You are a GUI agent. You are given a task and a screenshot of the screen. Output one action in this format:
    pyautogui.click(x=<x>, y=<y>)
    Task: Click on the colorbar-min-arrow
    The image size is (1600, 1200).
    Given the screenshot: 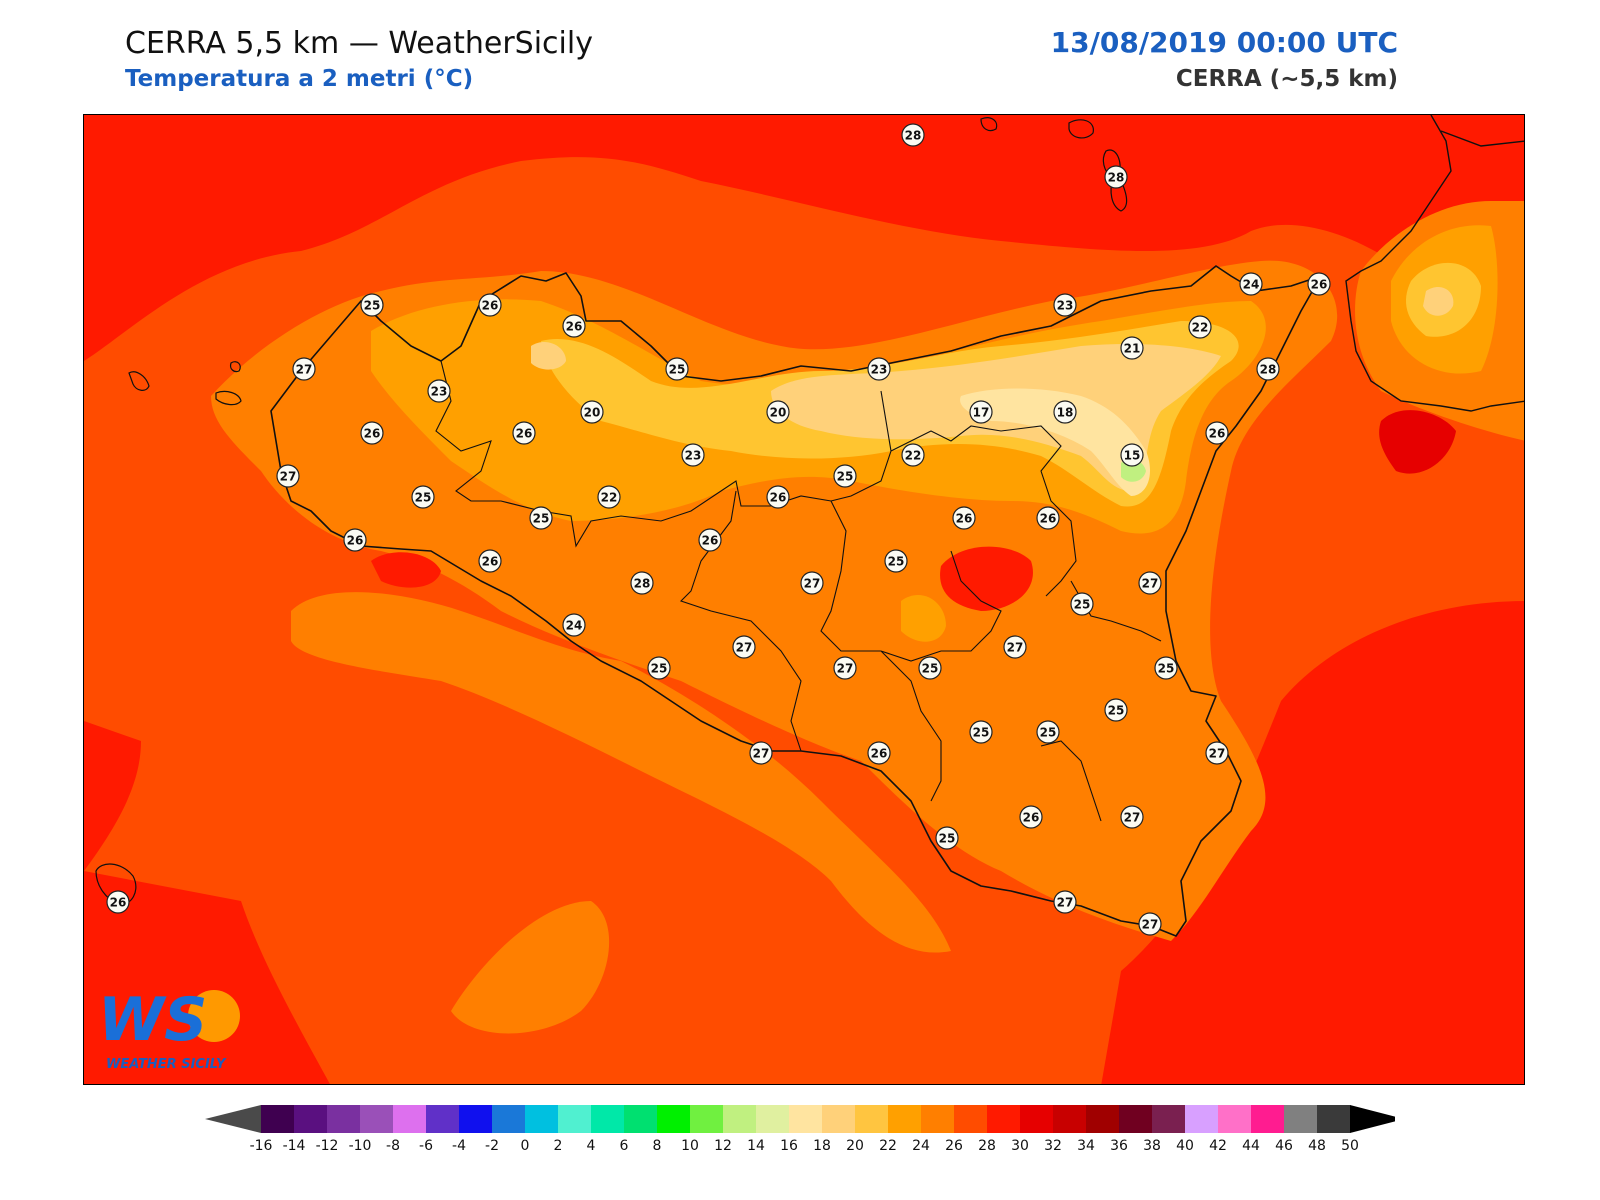 What is the action you would take?
    pyautogui.click(x=233, y=1119)
    